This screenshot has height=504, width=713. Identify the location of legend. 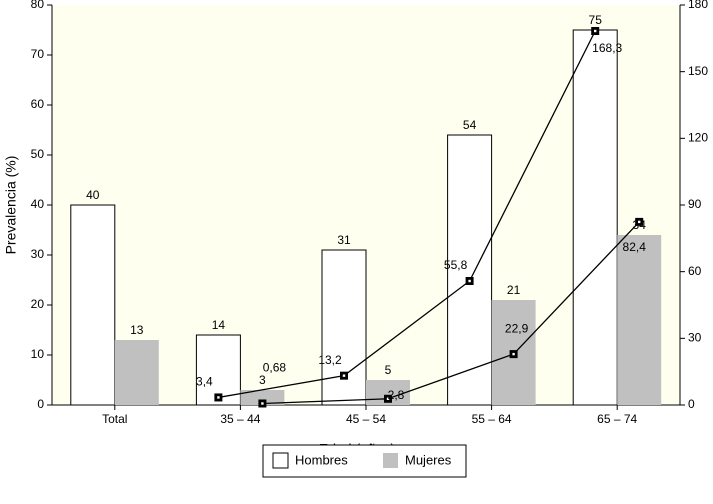
(364, 461).